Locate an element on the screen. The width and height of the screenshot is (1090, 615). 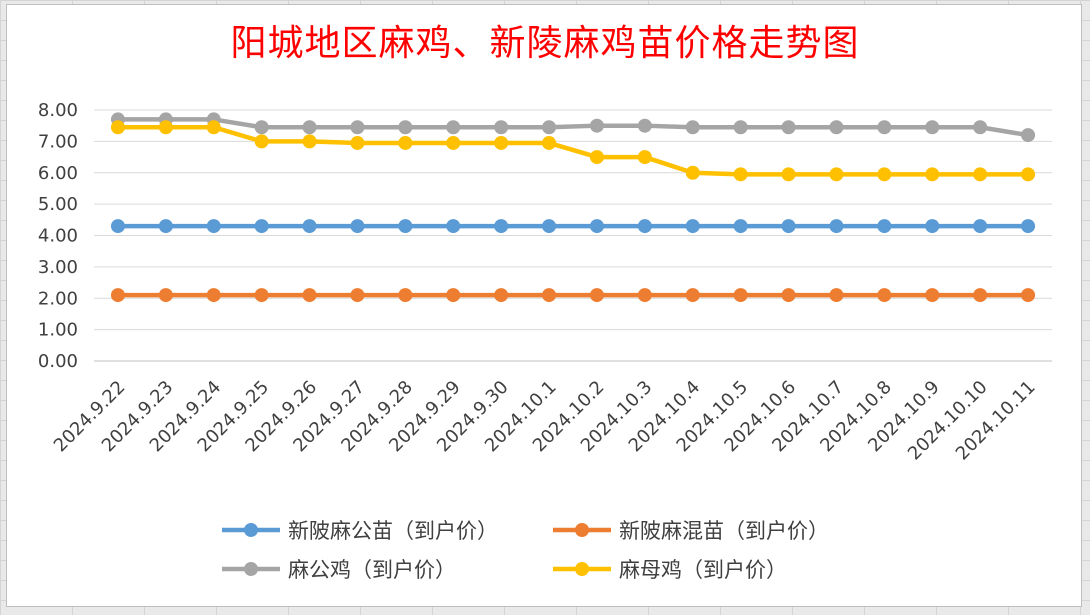
y-tick-label: 6.00 is located at coordinates (58, 173).